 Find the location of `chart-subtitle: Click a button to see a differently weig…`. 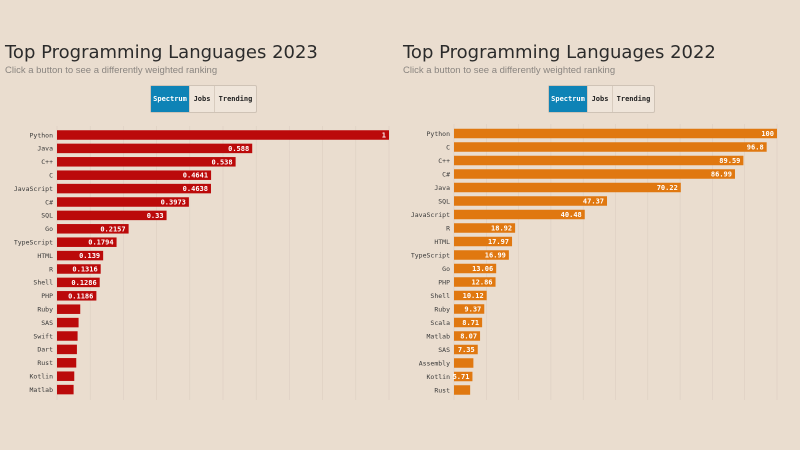

chart-subtitle: Click a button to see a differently weig… is located at coordinates (509, 70).